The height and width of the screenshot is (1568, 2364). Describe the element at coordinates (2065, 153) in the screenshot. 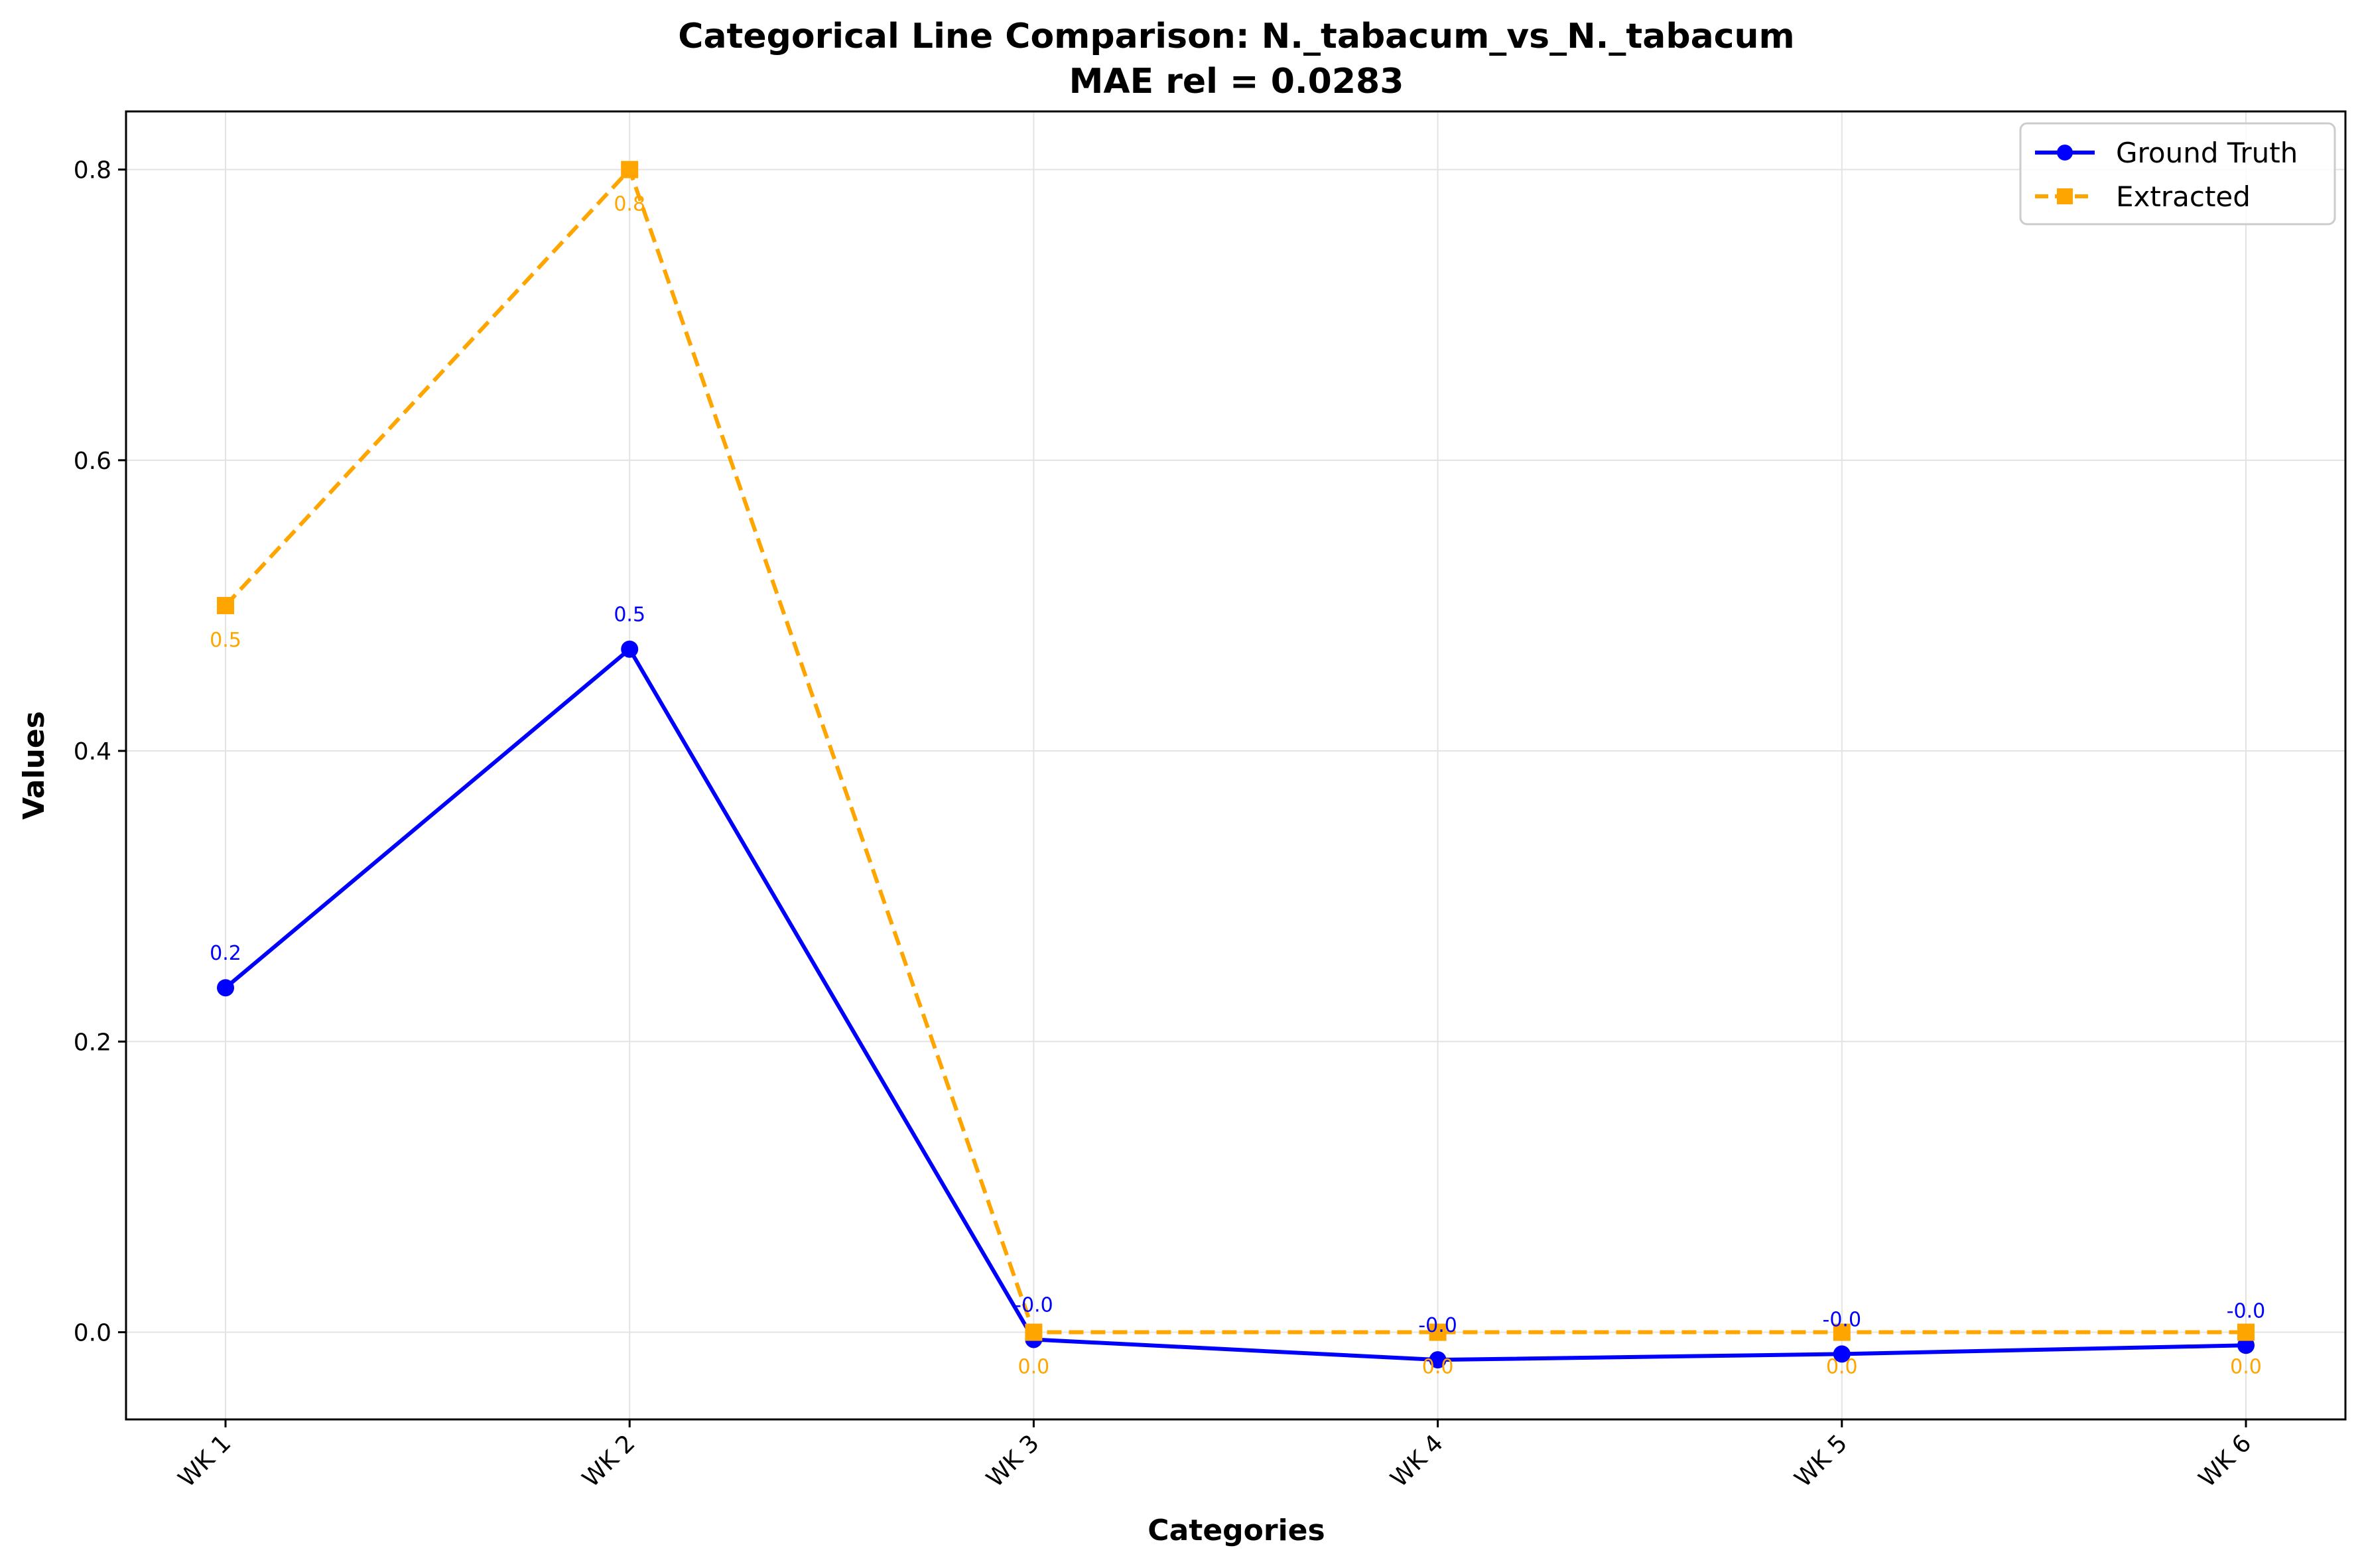

I see `legend-marker-ground-truth` at that location.